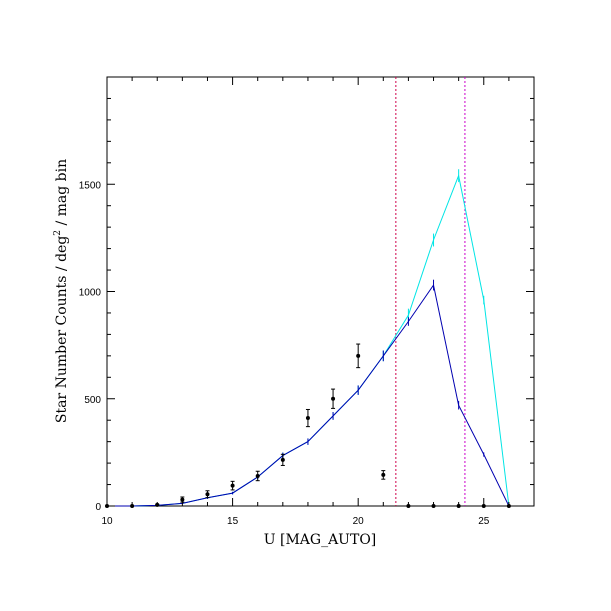 The image size is (611, 611). Describe the element at coordinates (62, 329) in the screenshot. I see `y-axis-label-main: Star Number Counts / deg` at that location.